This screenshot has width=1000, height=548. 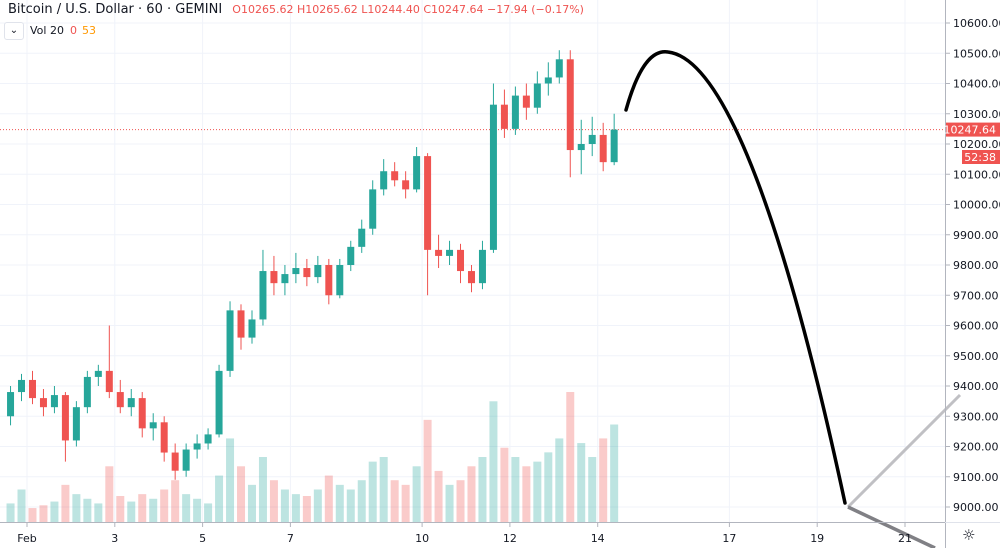 What do you see at coordinates (88, 30) in the screenshot?
I see `volume-ma-value: 53` at bounding box center [88, 30].